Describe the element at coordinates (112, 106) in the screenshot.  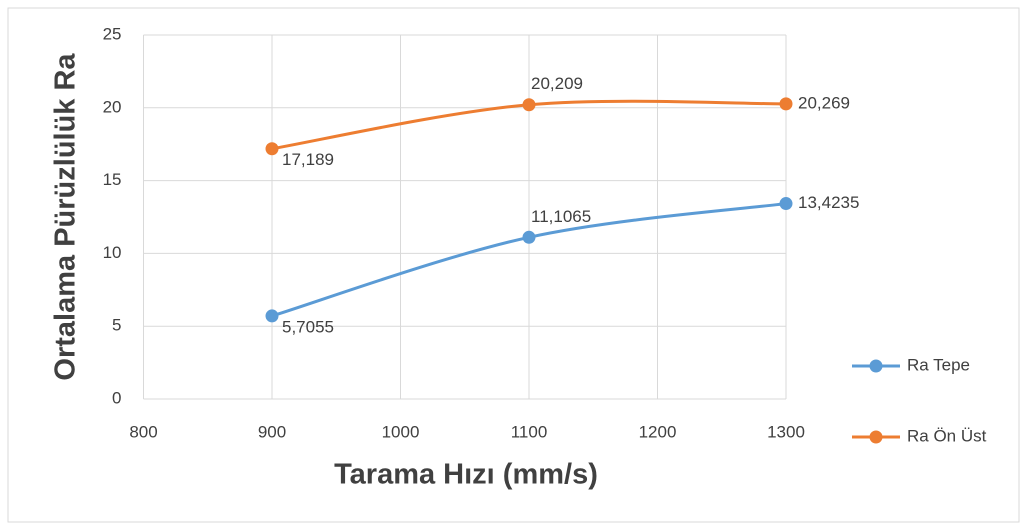
I see `y-tick-label: 20` at that location.